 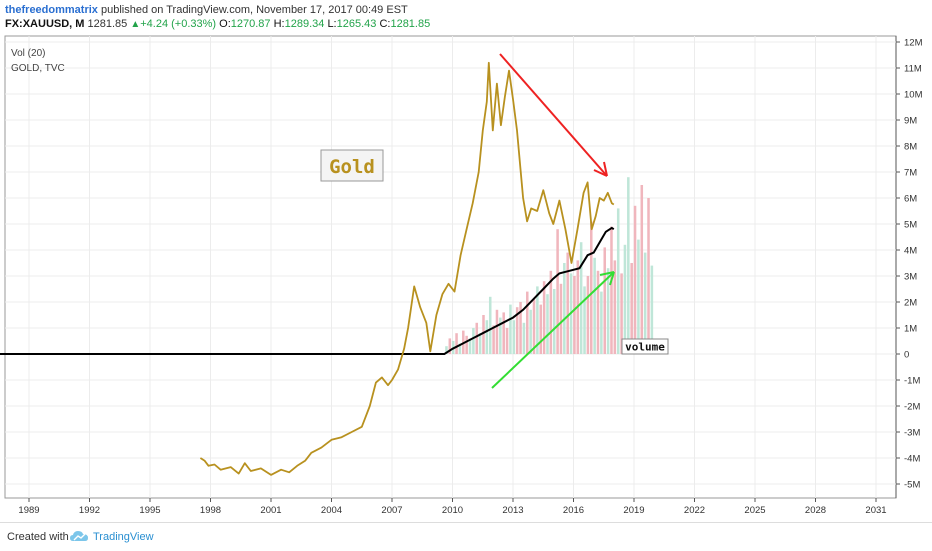 What do you see at coordinates (135, 24) in the screenshot?
I see `up-triangle-icon: ▲` at bounding box center [135, 24].